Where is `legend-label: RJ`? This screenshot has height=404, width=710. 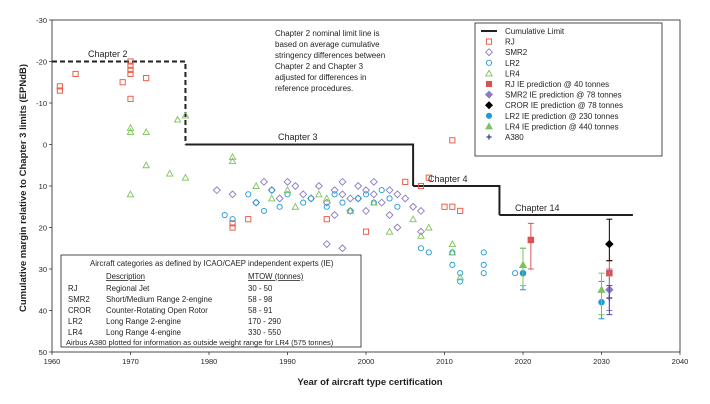
legend-label: RJ is located at coordinates (510, 42).